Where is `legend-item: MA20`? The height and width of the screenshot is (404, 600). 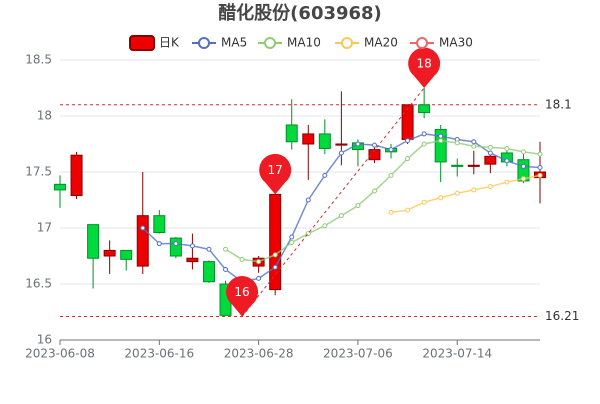 legend-item: MA20 is located at coordinates (366, 43).